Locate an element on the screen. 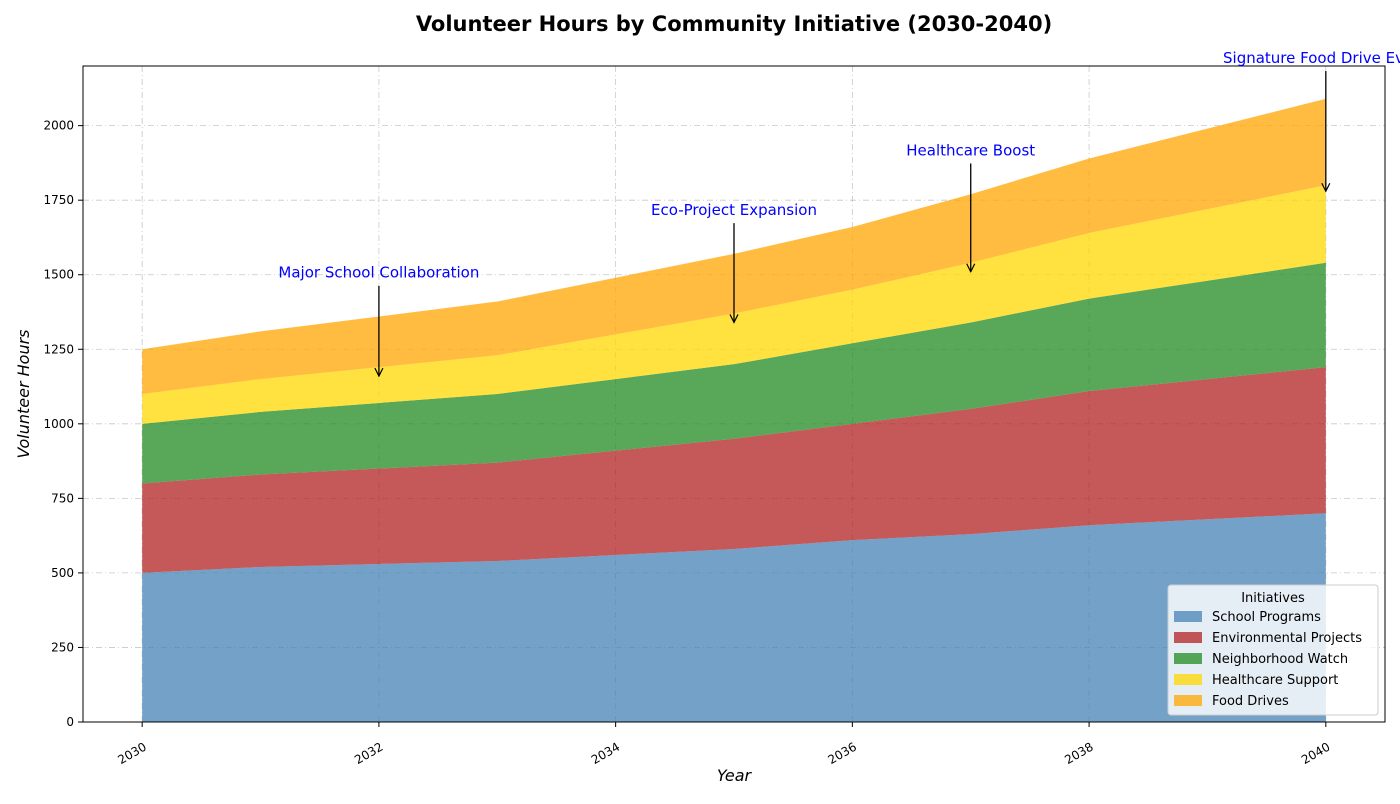 This screenshot has width=1400, height=804. y-tick-label: 2000 is located at coordinates (58, 126).